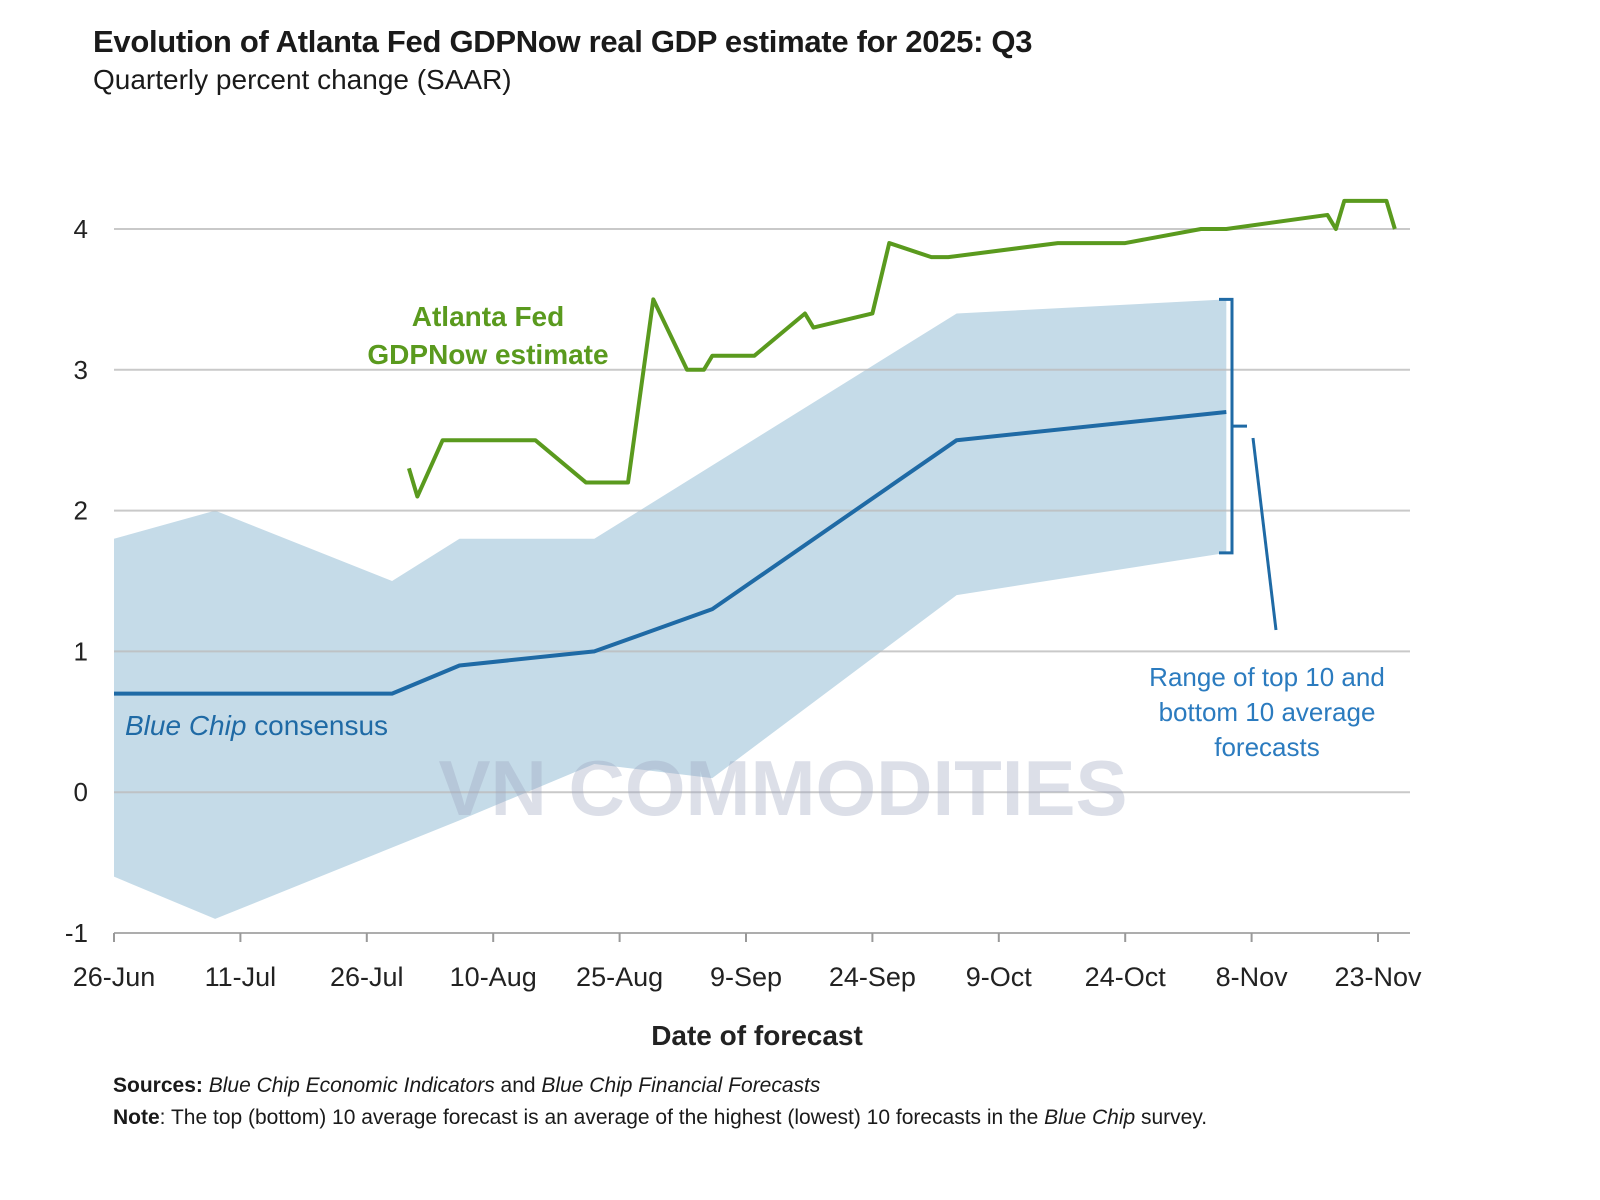 This screenshot has height=1200, width=1600. Describe the element at coordinates (81, 229) in the screenshot. I see `y-tick-label: 4` at that location.